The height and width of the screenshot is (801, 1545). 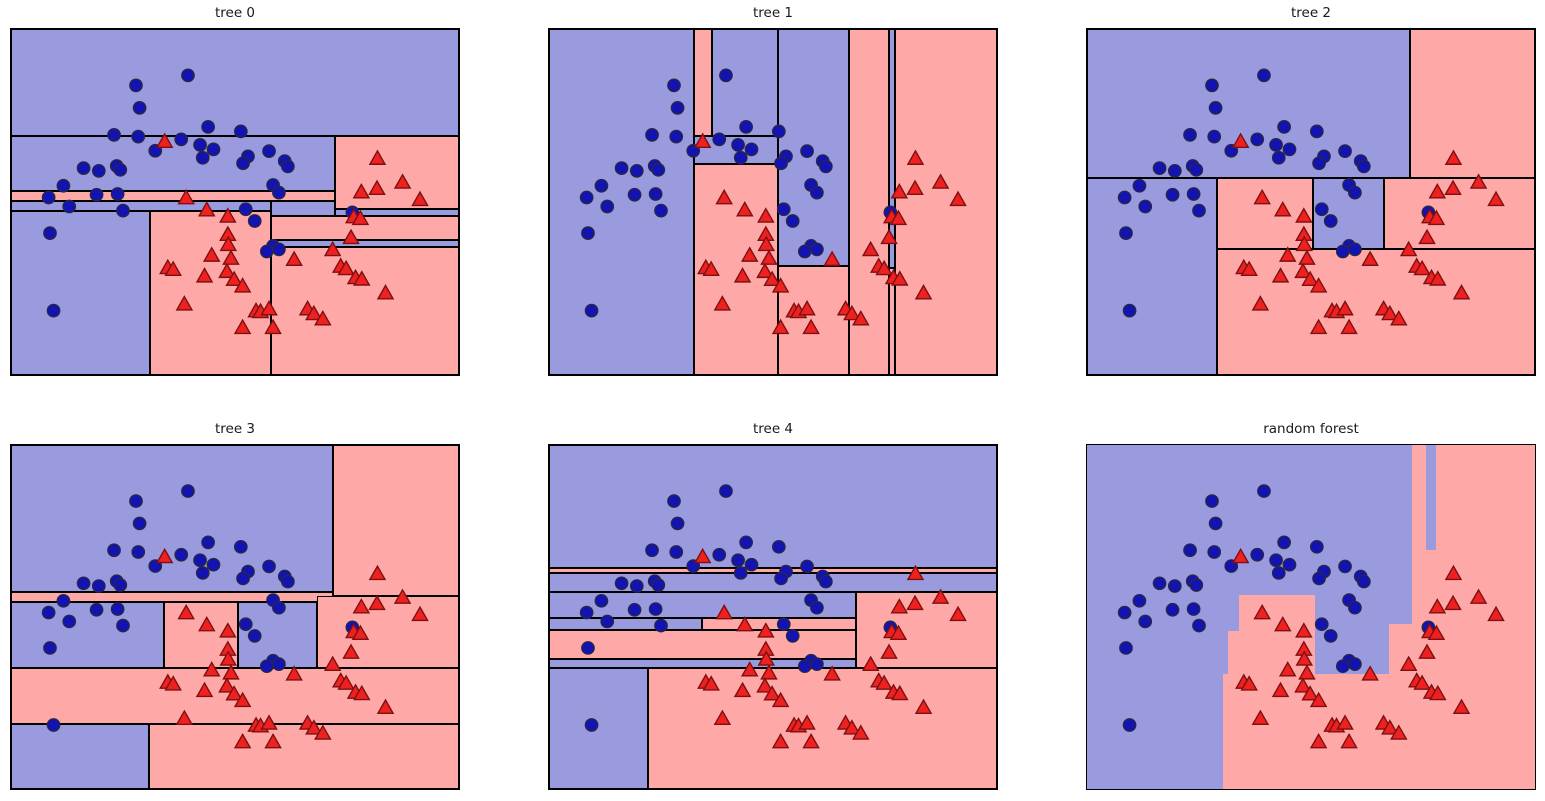 What do you see at coordinates (387, 632) in the screenshot?
I see `decision-region-red` at bounding box center [387, 632].